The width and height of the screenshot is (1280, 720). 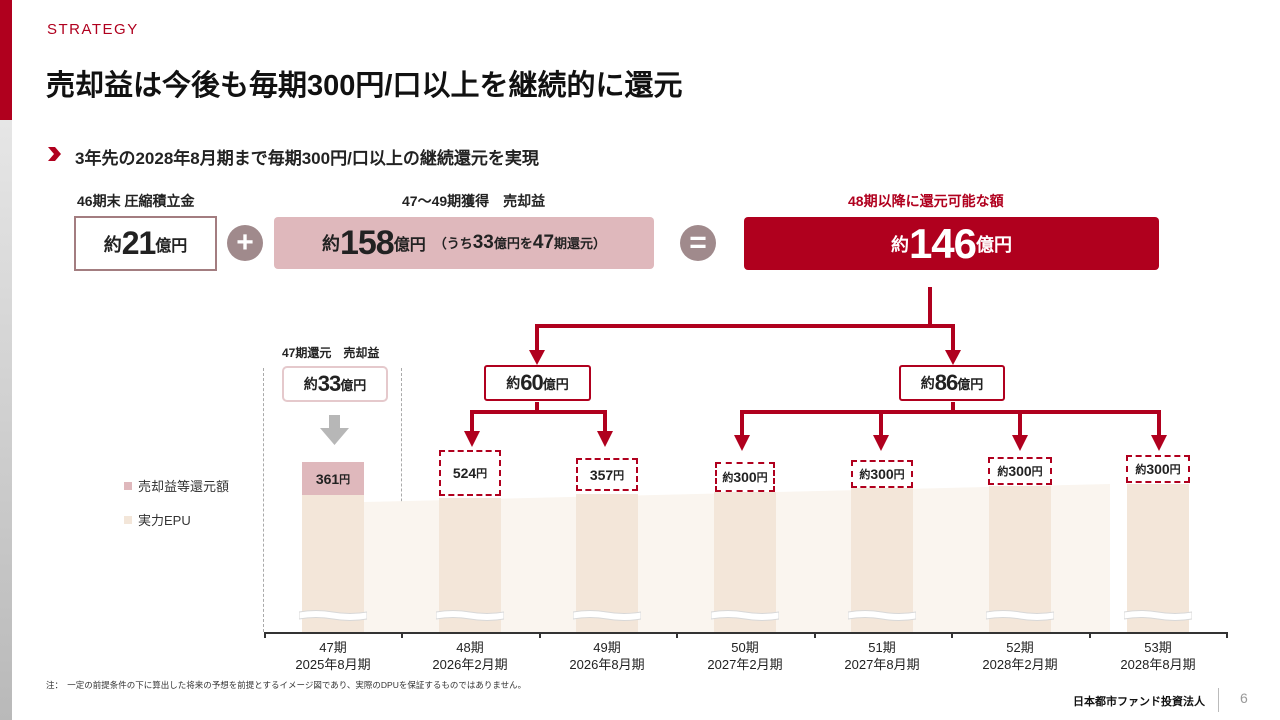 I want to click on allocation-box-86: 約 86 億円, so click(x=952, y=383).